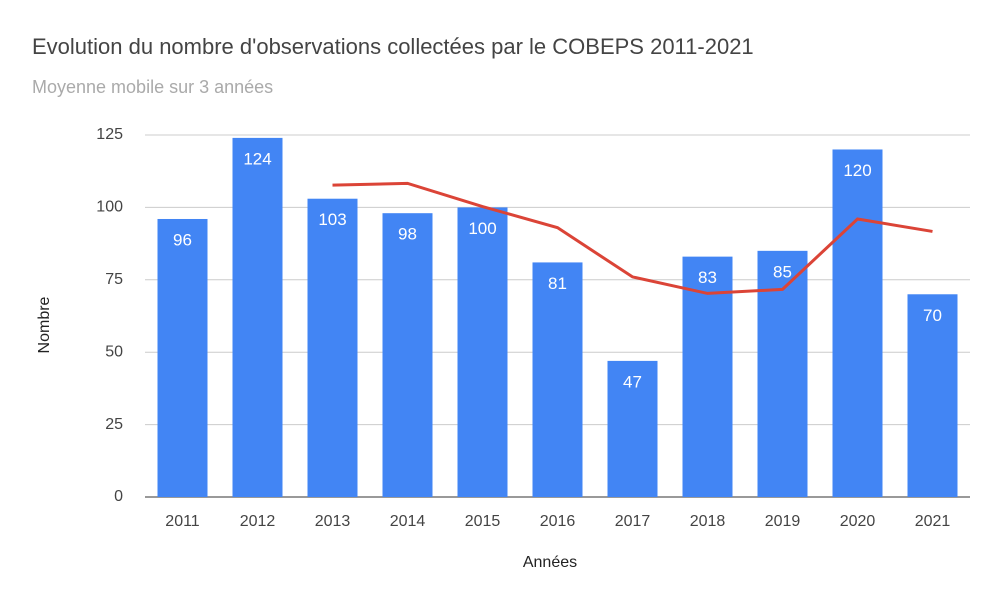  What do you see at coordinates (332, 219) in the screenshot?
I see `data-label: 103` at bounding box center [332, 219].